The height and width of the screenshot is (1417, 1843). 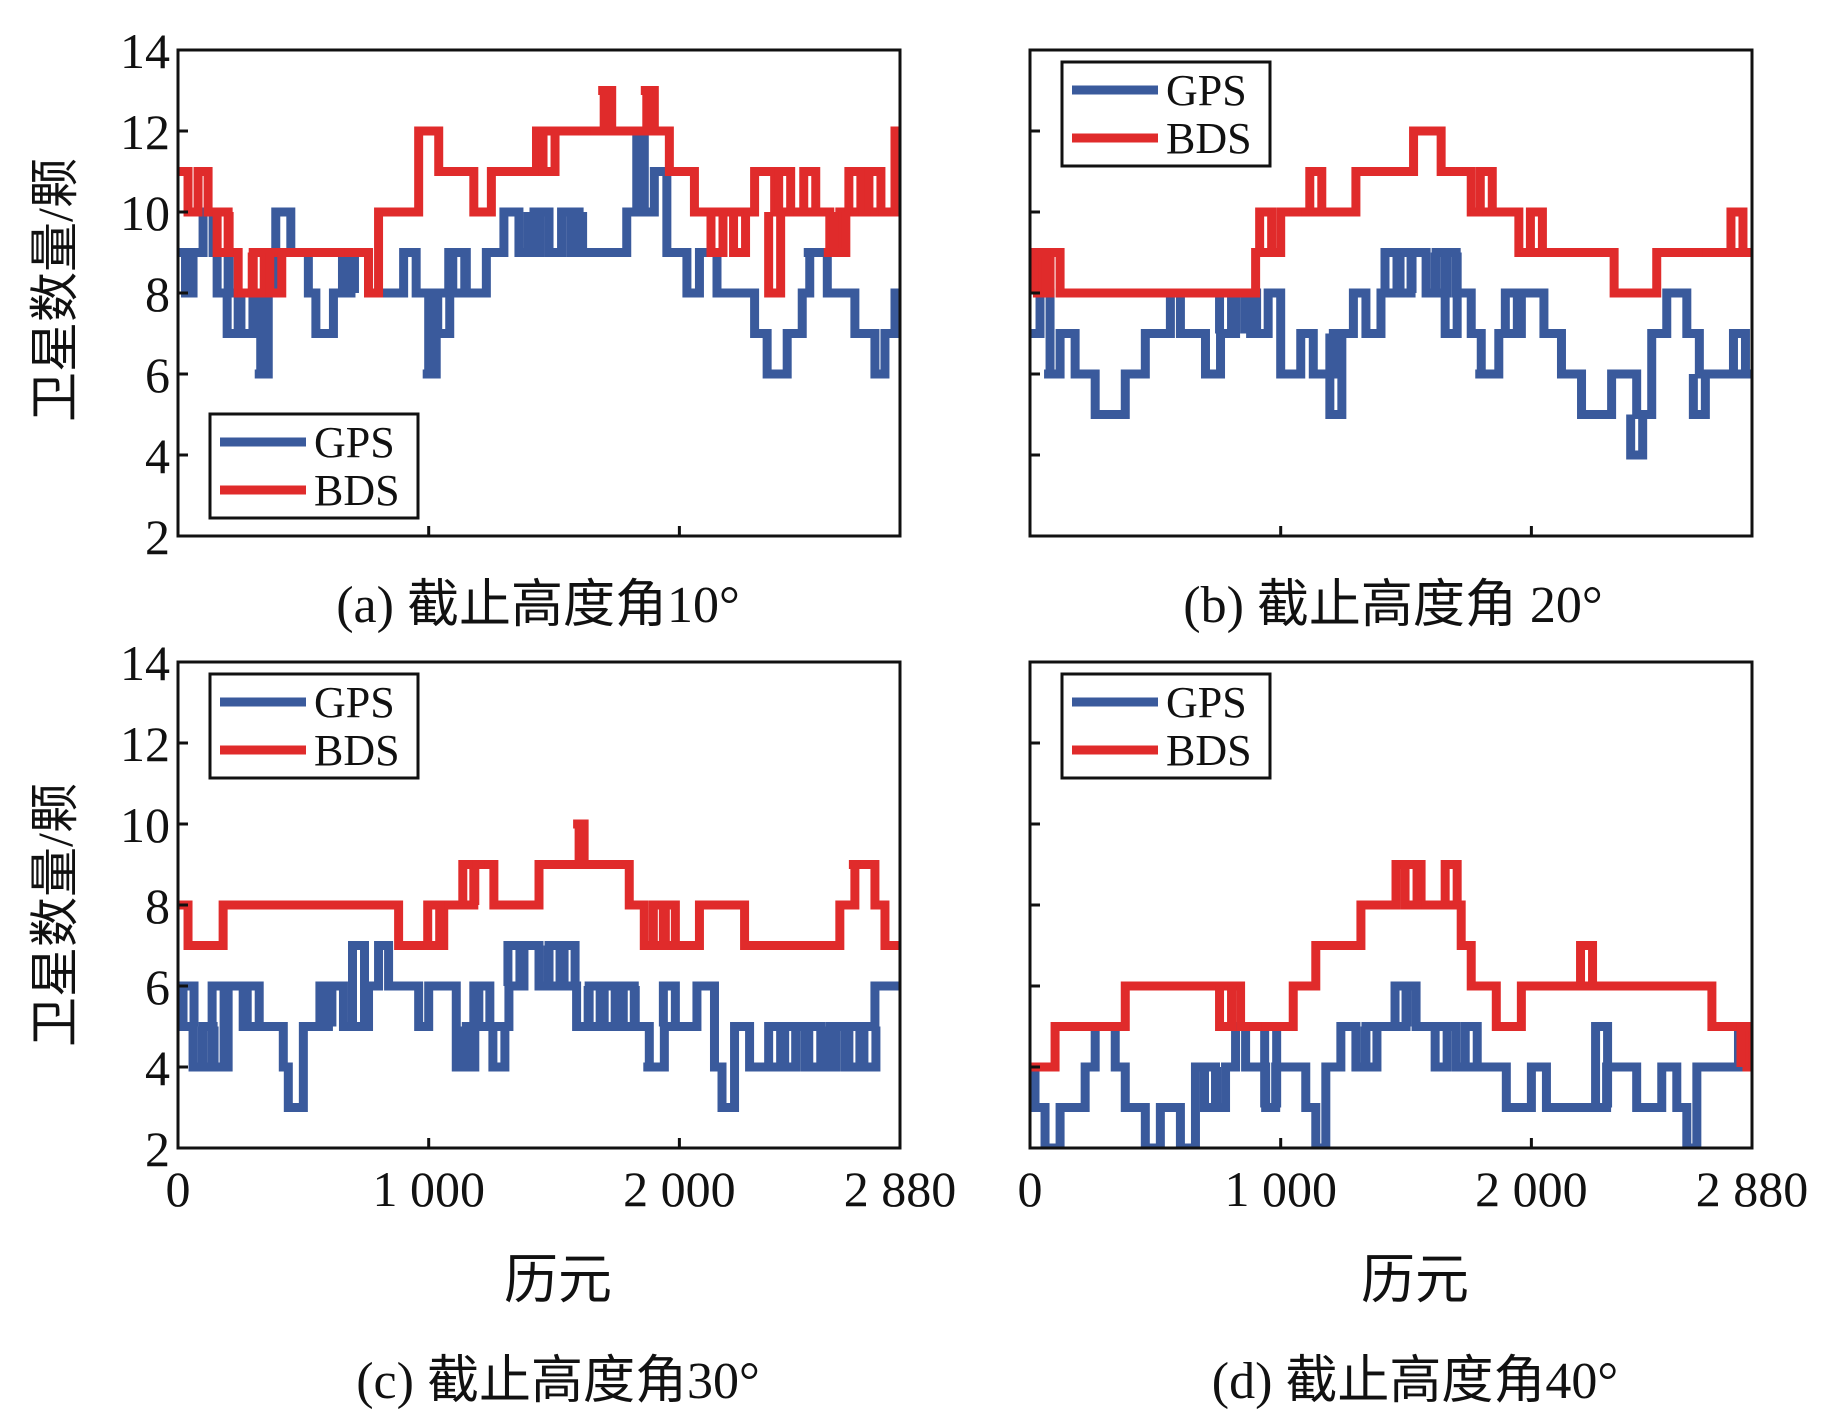 What do you see at coordinates (145, 51) in the screenshot?
I see `y-tick-label: 14` at bounding box center [145, 51].